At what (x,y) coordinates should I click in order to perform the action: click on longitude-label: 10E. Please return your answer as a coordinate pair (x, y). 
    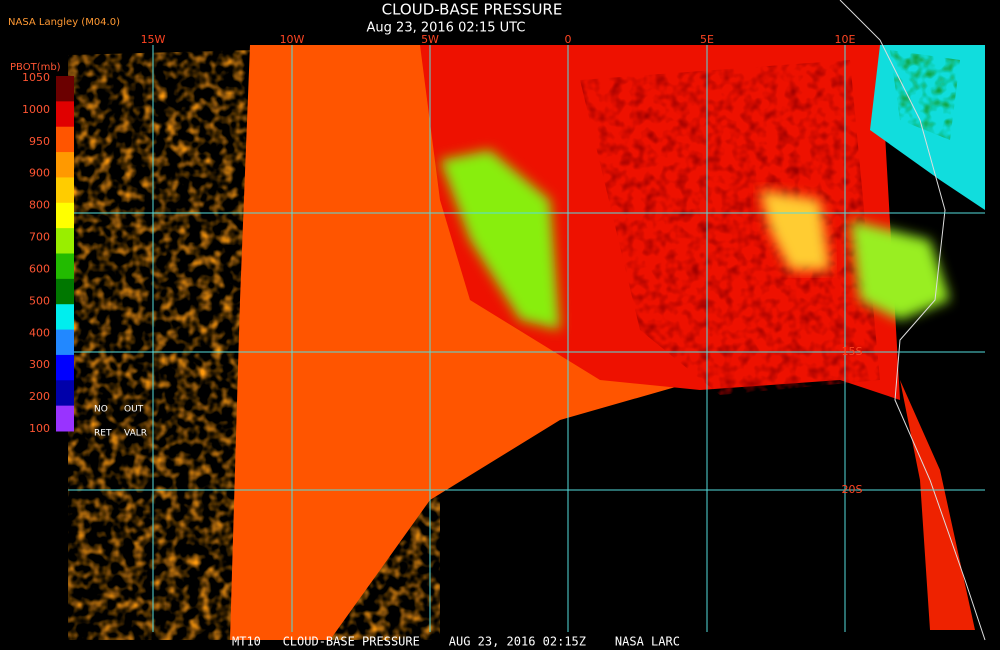
    Looking at the image, I should click on (845, 39).